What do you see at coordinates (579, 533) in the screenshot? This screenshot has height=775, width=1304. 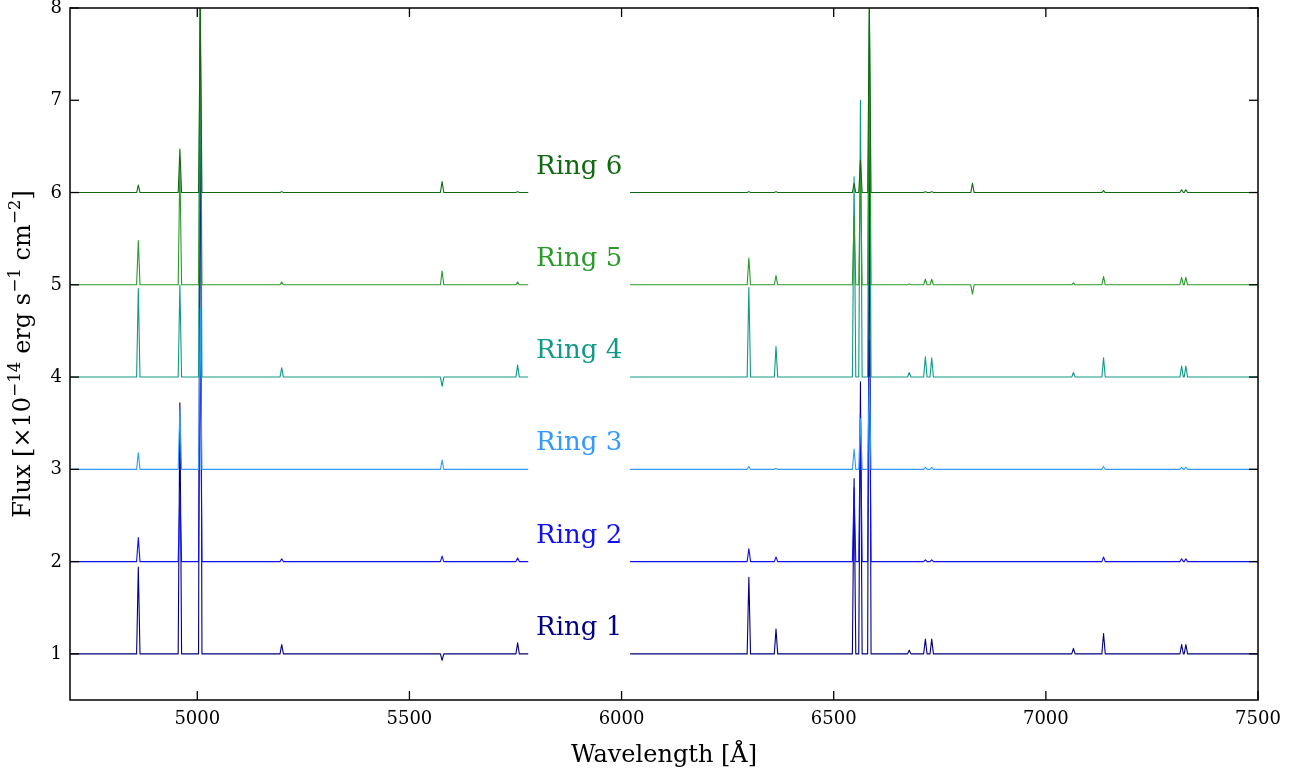 I see `series-label: Ring 2` at bounding box center [579, 533].